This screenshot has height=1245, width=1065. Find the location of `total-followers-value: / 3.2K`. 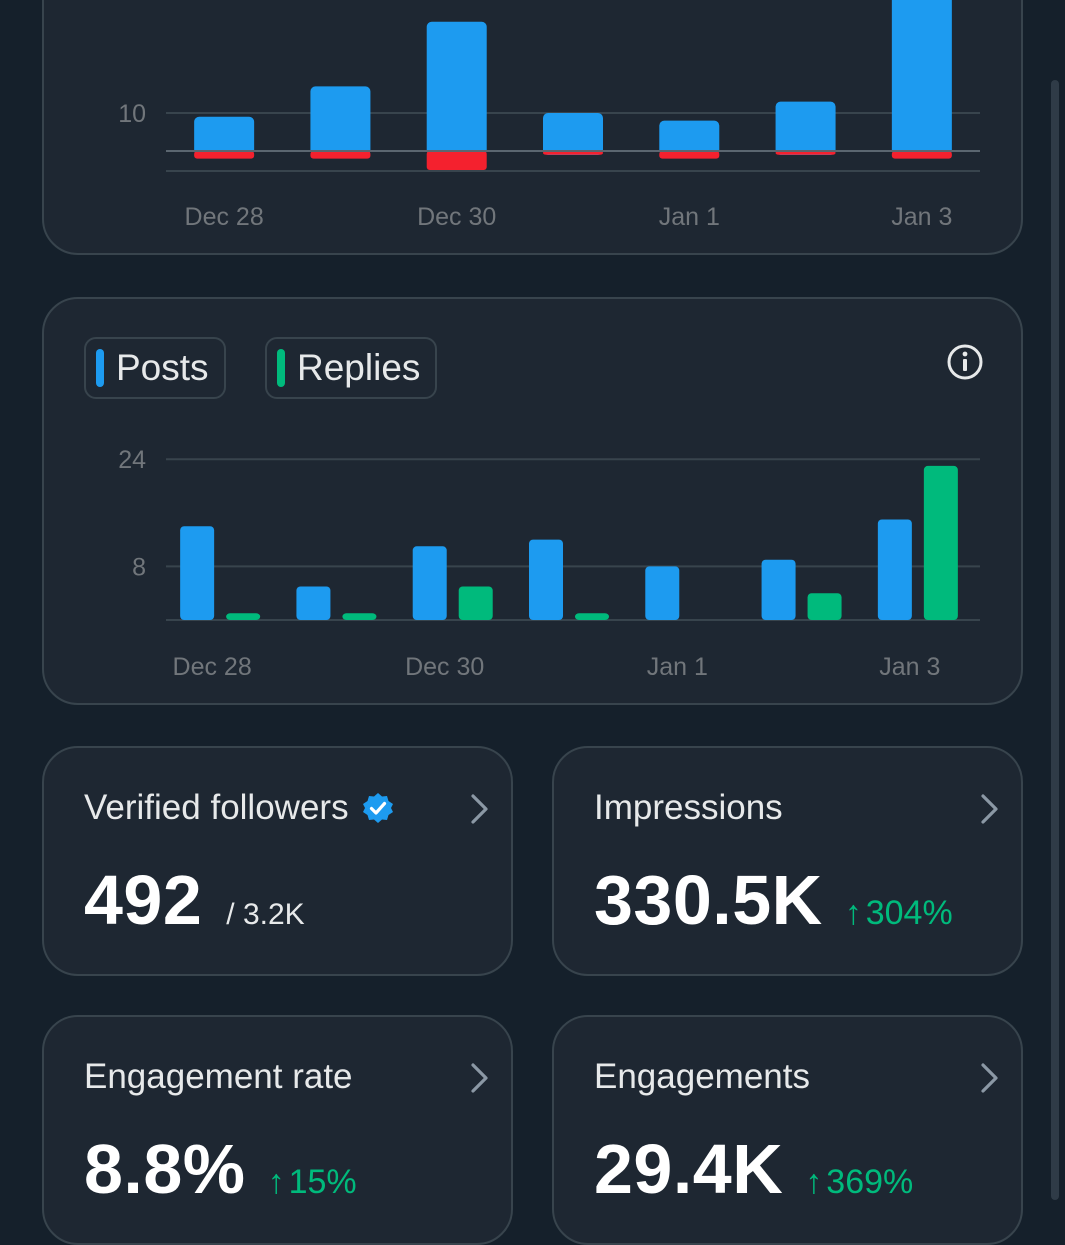

total-followers-value: / 3.2K is located at coordinates (265, 914).